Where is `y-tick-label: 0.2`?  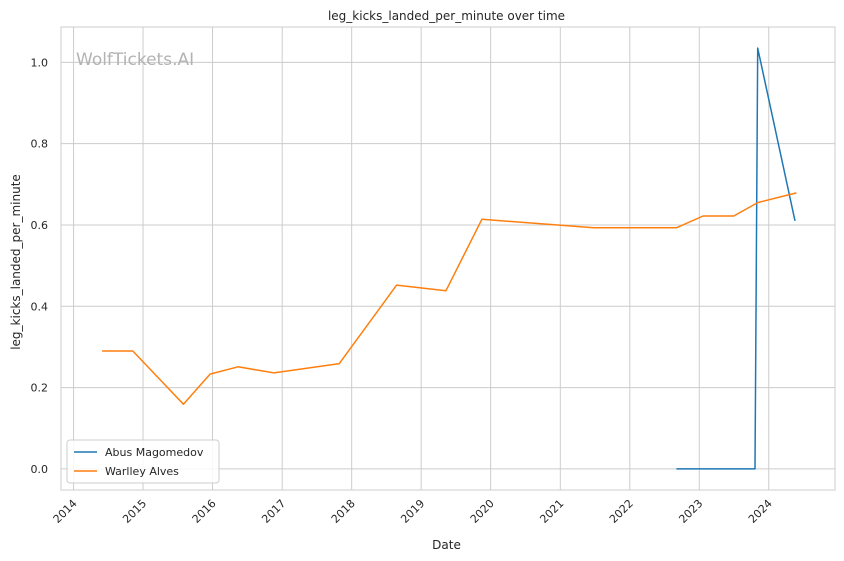
y-tick-label: 0.2 is located at coordinates (40, 388).